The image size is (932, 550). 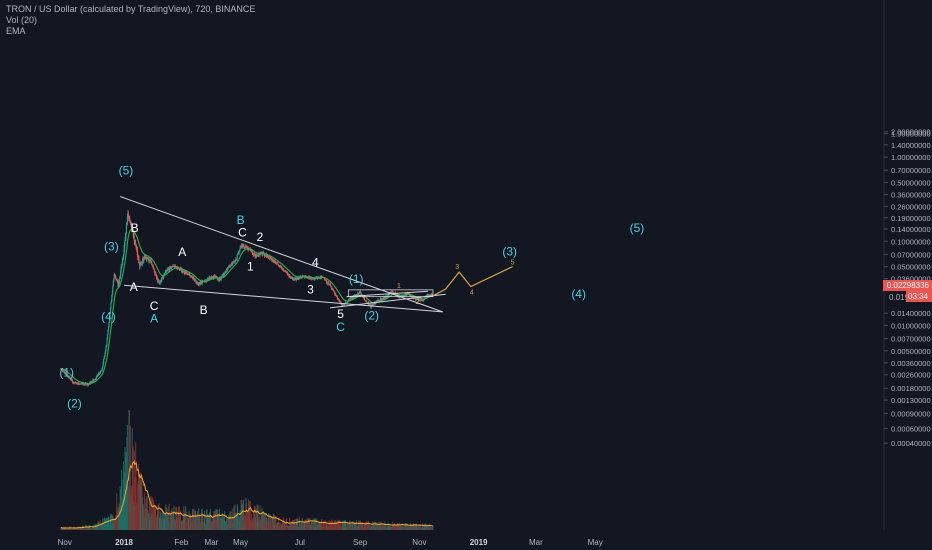 What do you see at coordinates (154, 319) in the screenshot?
I see `wave-label: A` at bounding box center [154, 319].